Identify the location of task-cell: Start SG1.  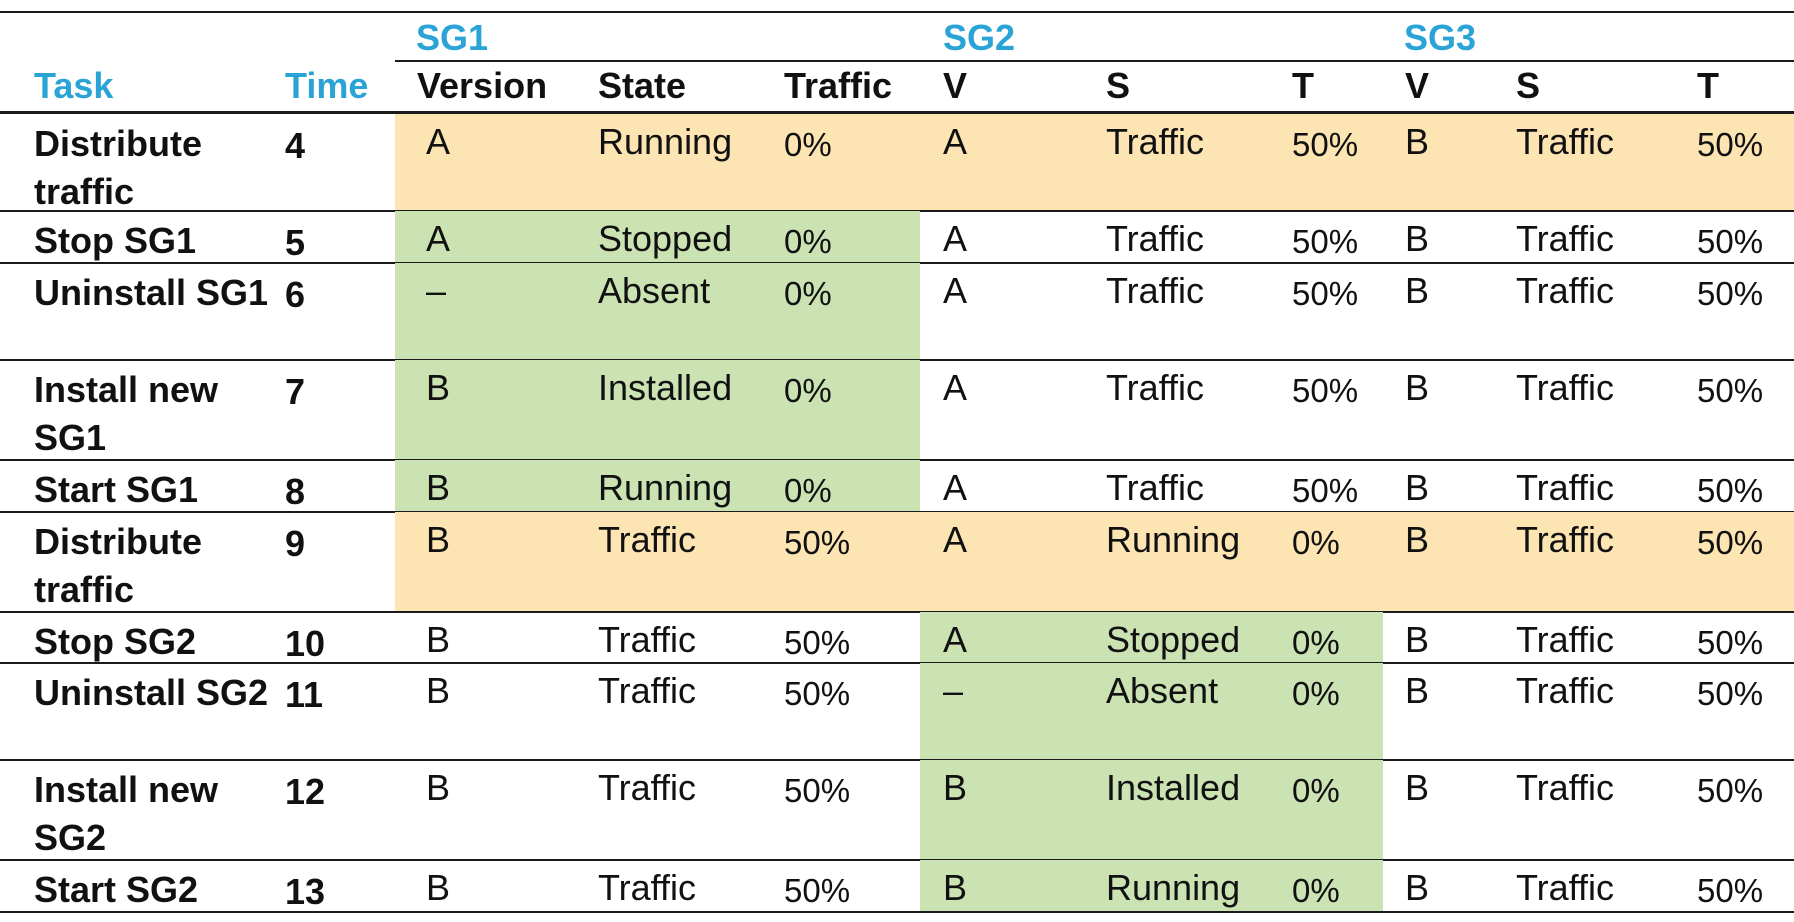
(116, 489).